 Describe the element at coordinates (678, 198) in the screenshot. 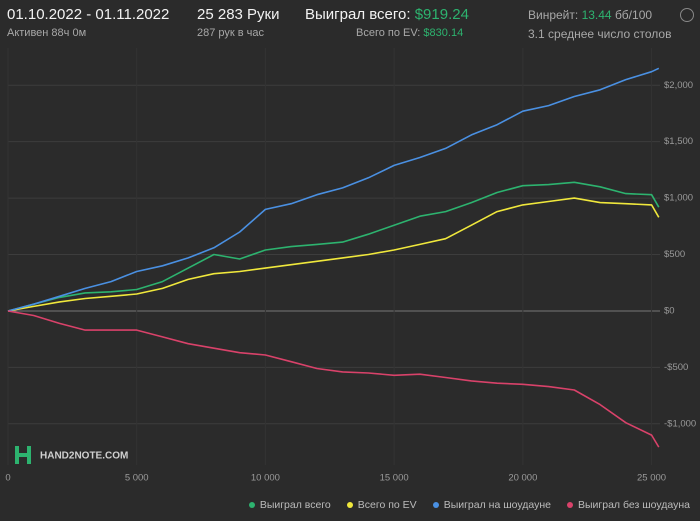

I see `y-tick-label: $1,000` at that location.